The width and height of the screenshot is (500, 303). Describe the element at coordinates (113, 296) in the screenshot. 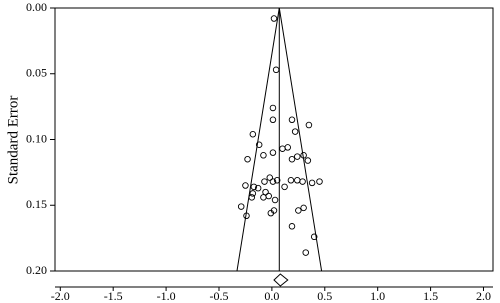

I see `x-tick-label: -1.5` at that location.